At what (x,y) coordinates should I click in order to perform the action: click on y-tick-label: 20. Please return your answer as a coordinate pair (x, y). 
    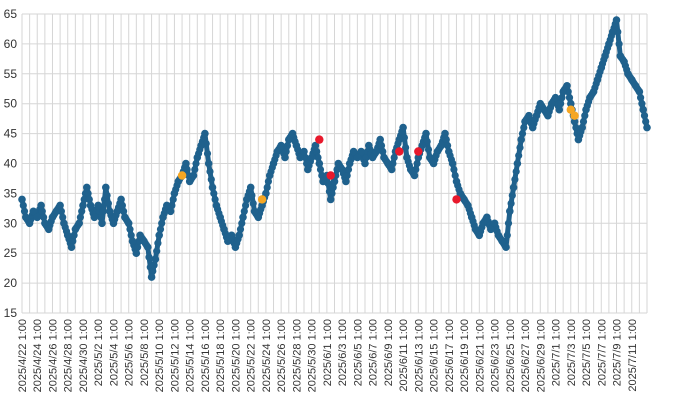
    Looking at the image, I should click on (11, 283).